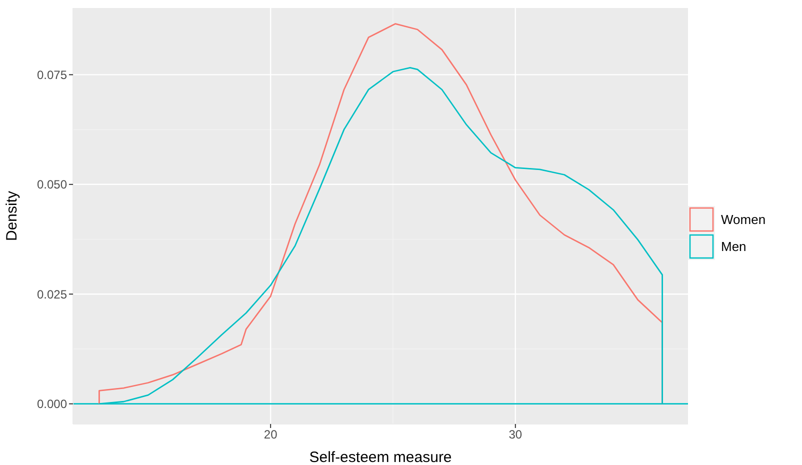  Describe the element at coordinates (733, 246) in the screenshot. I see `legend-label: Men` at that location.